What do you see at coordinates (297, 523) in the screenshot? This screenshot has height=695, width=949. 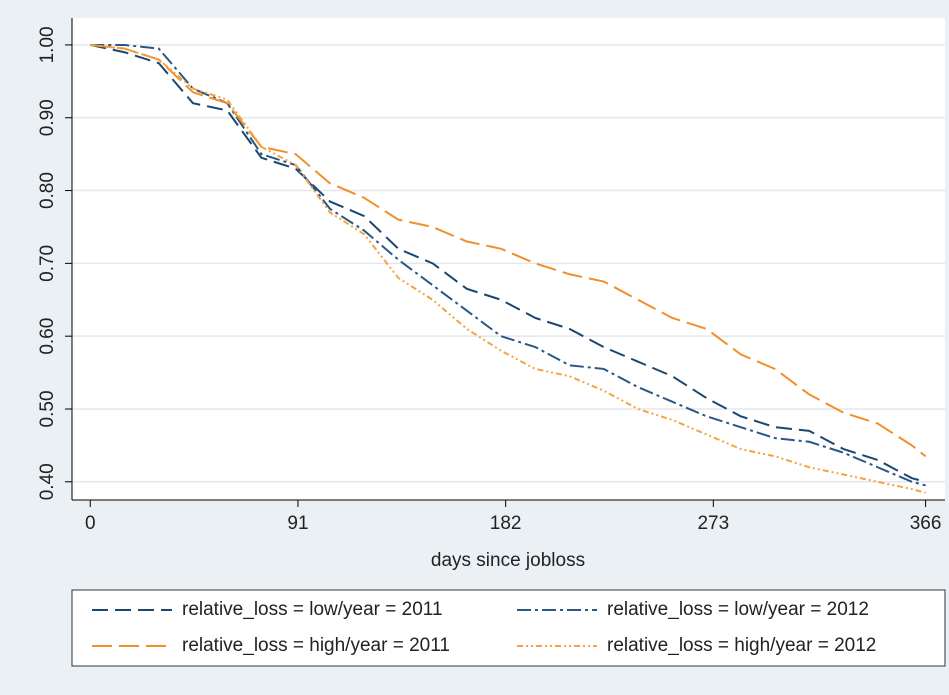 I see `x-tick-label: 91` at bounding box center [297, 523].